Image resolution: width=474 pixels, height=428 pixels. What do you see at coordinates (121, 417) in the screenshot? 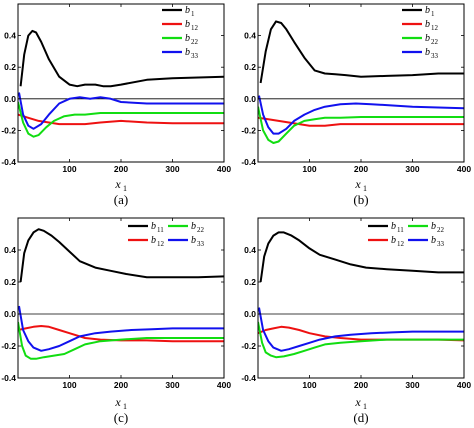
I see `panel-caption: (c)` at bounding box center [121, 417].